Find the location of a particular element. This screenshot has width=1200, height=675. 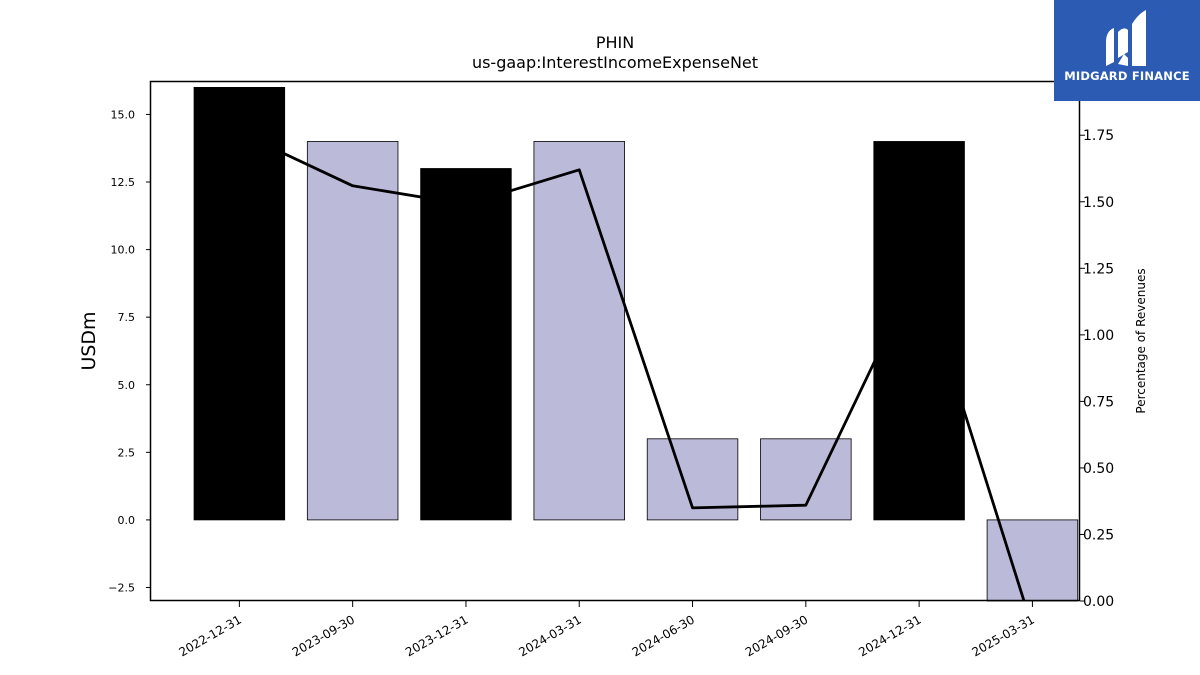

y2-tick-label: 1.50 is located at coordinates (1098, 203).